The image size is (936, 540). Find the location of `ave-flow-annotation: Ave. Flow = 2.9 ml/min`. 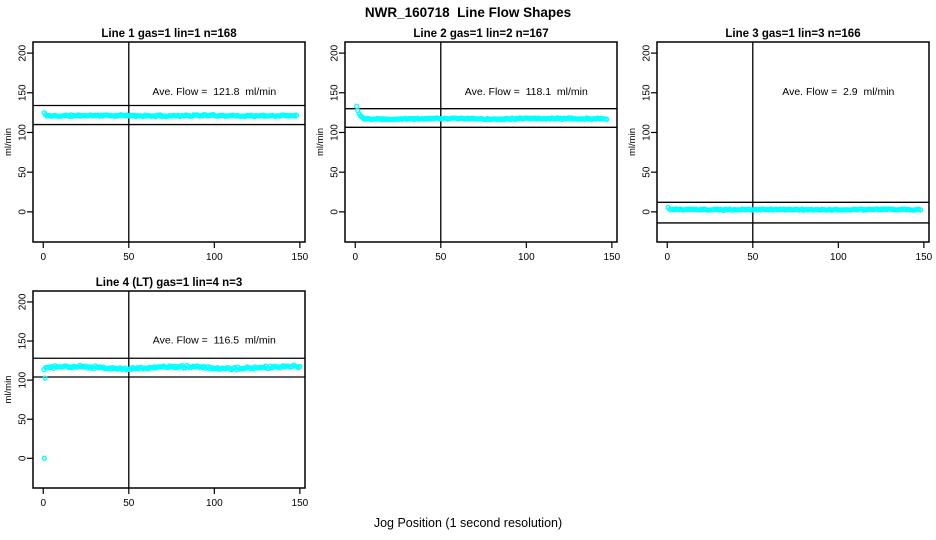

ave-flow-annotation: Ave. Flow = 2.9 ml/min is located at coordinates (838, 92).